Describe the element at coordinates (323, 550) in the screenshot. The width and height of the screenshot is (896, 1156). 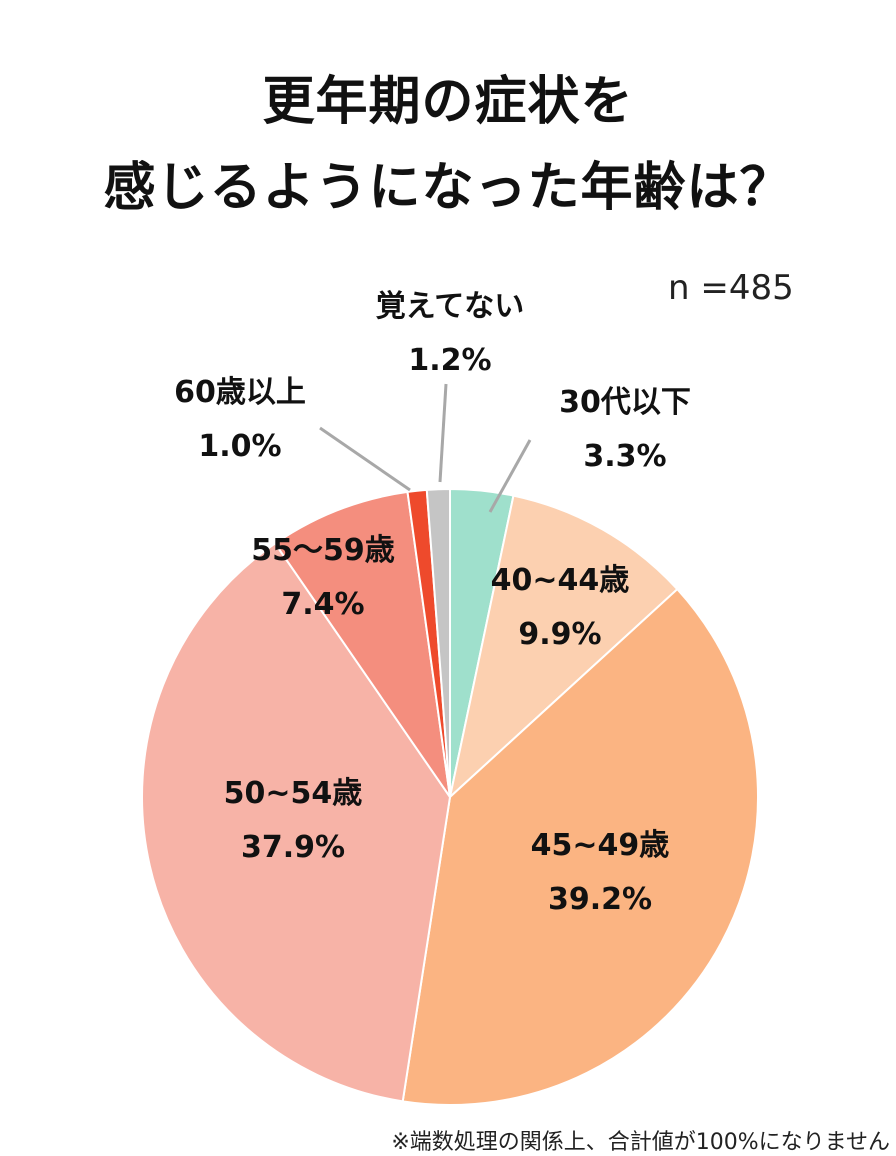
I see `slice-category-label: 55〜59歳` at that location.